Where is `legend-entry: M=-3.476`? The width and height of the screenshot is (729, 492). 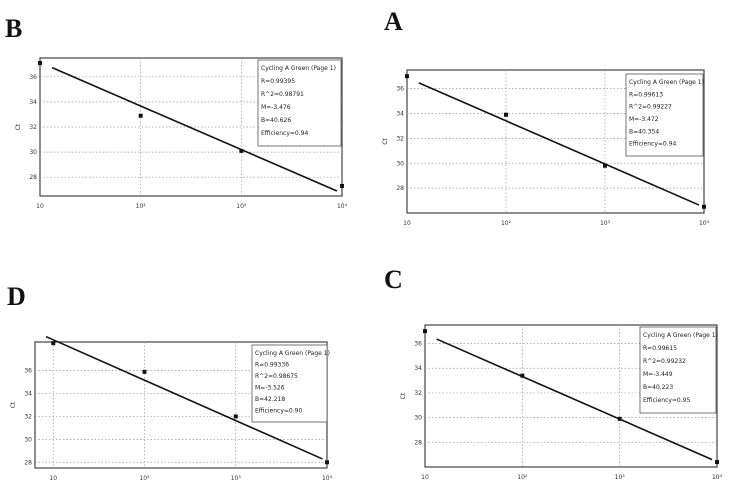
legend-entry: M=-3.476 is located at coordinates (276, 107).